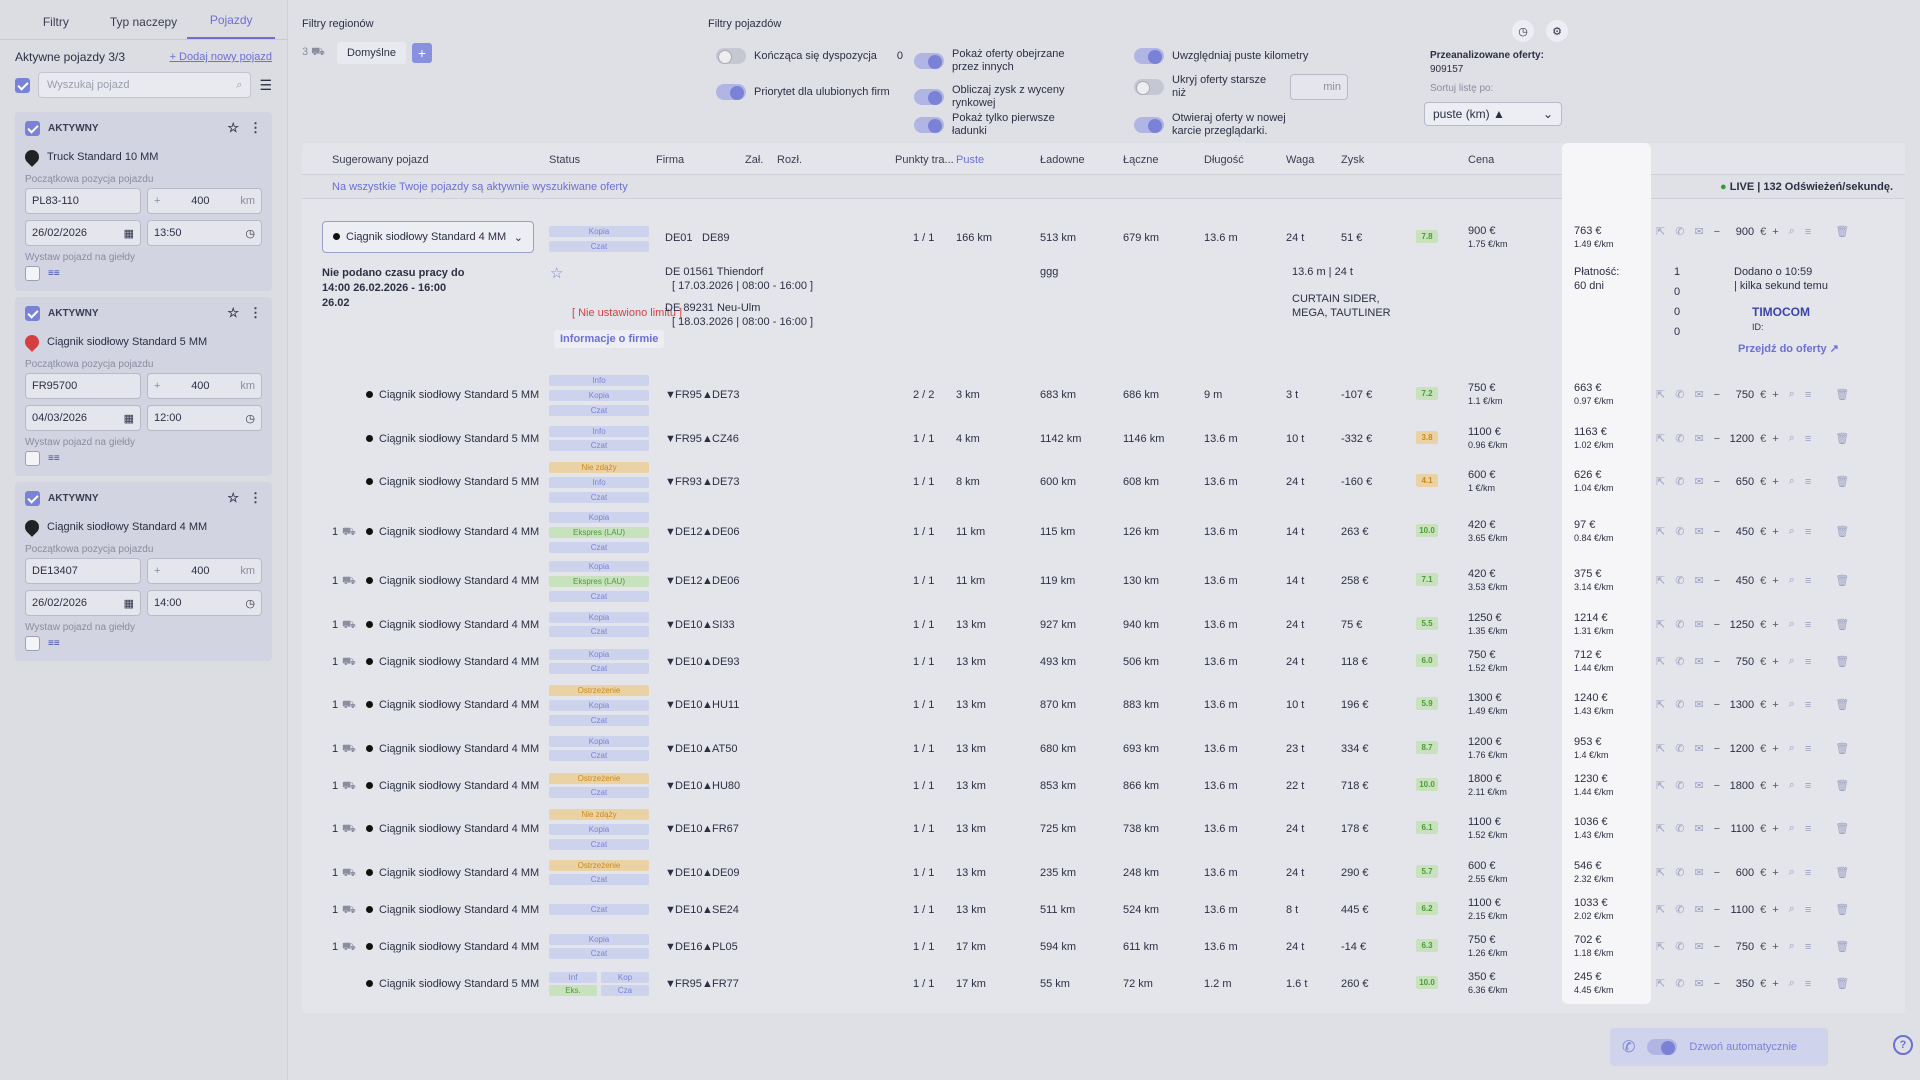  I want to click on more-icon: ⋮, so click(255, 497).